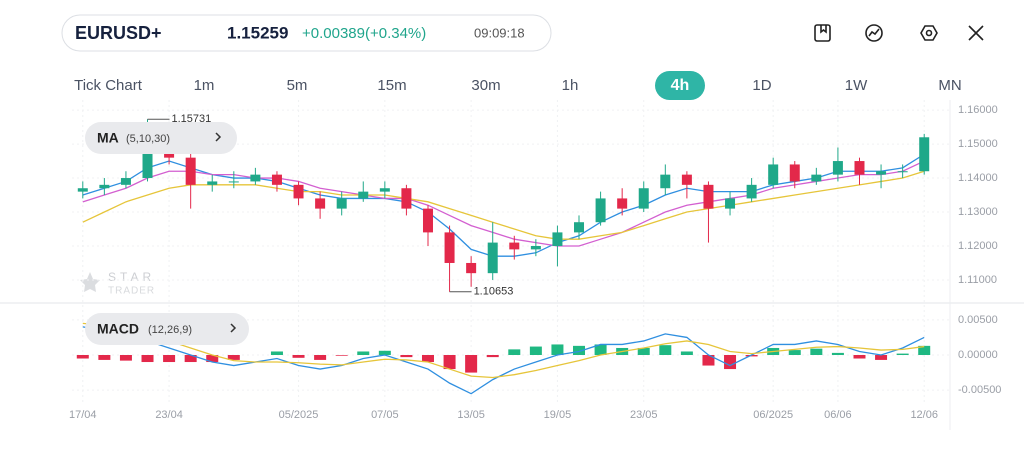  I want to click on watermark-text: STAR, so click(131, 277).